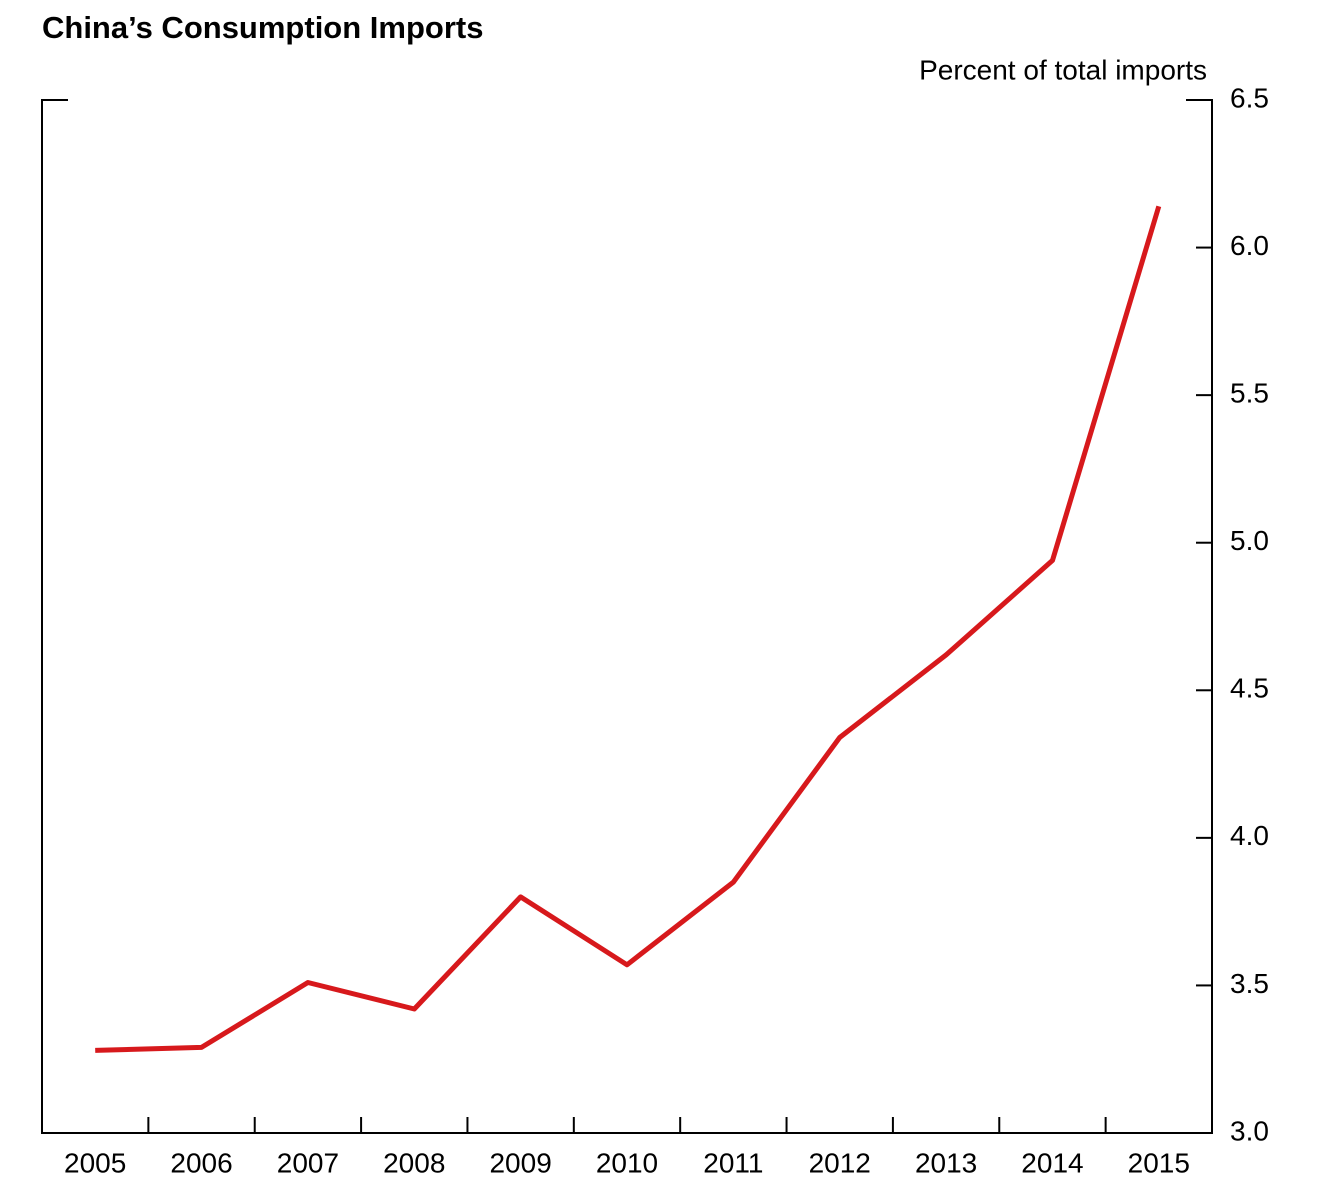 This screenshot has height=1183, width=1321. Describe the element at coordinates (1249, 540) in the screenshot. I see `y-tick-label: 5.0` at that location.